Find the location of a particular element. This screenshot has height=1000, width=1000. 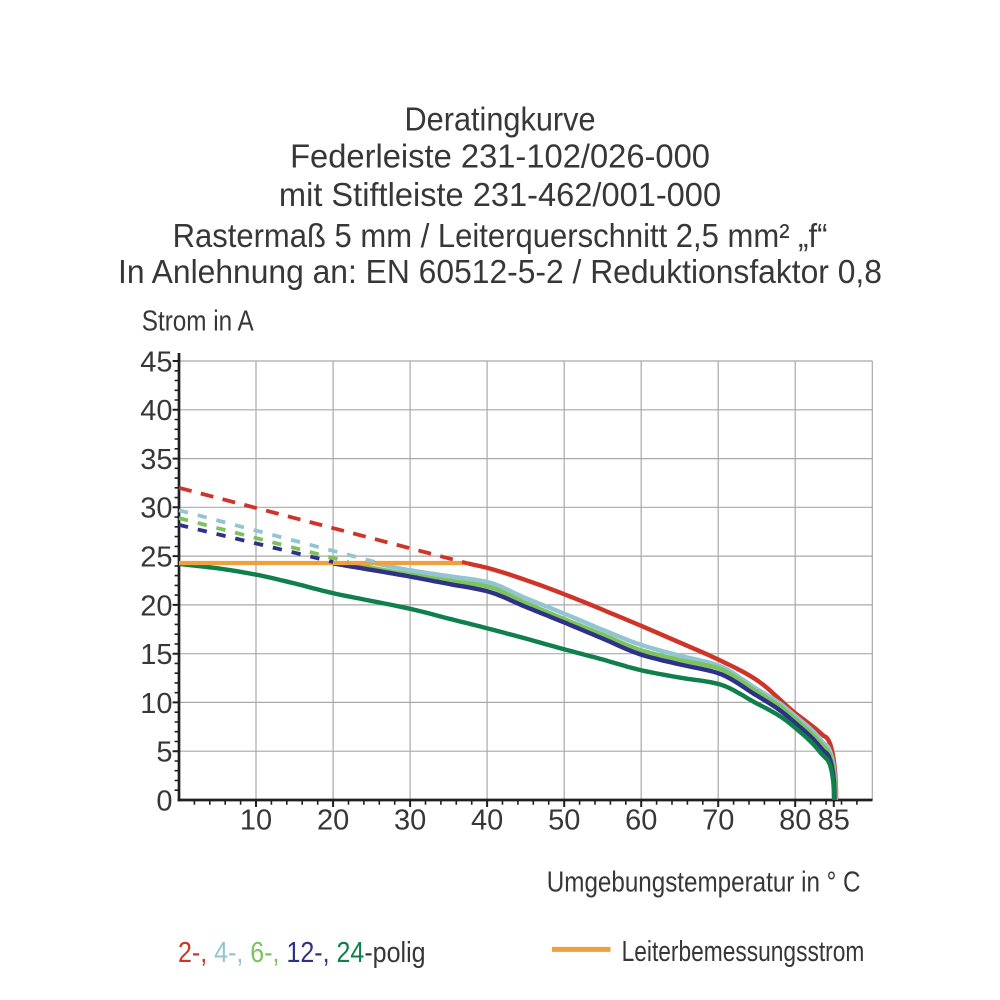

svg-text: Deratingkurve is located at coordinates (499, 118).